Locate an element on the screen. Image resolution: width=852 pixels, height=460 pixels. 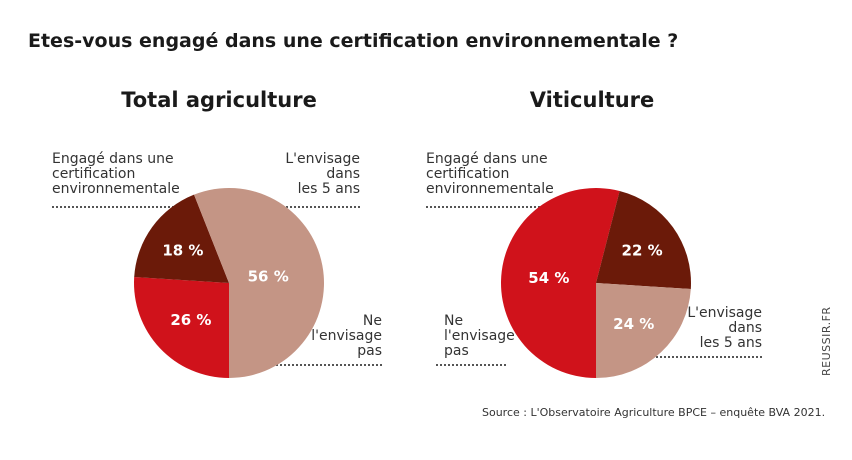
chart-title-viticulture: Viticulture is located at coordinates (592, 100).